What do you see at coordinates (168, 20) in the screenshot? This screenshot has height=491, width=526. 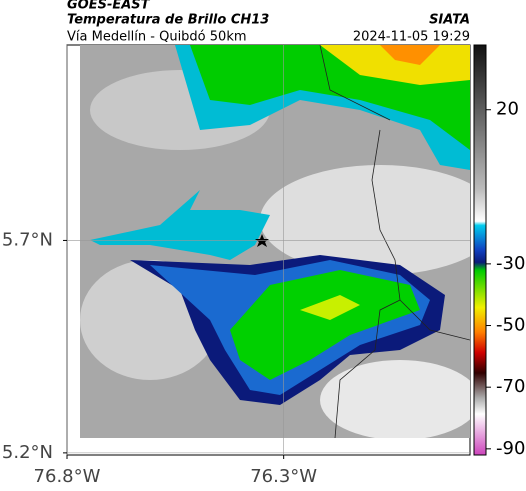 I see `subtitle: Temperatura de Brillo CH13` at bounding box center [168, 20].